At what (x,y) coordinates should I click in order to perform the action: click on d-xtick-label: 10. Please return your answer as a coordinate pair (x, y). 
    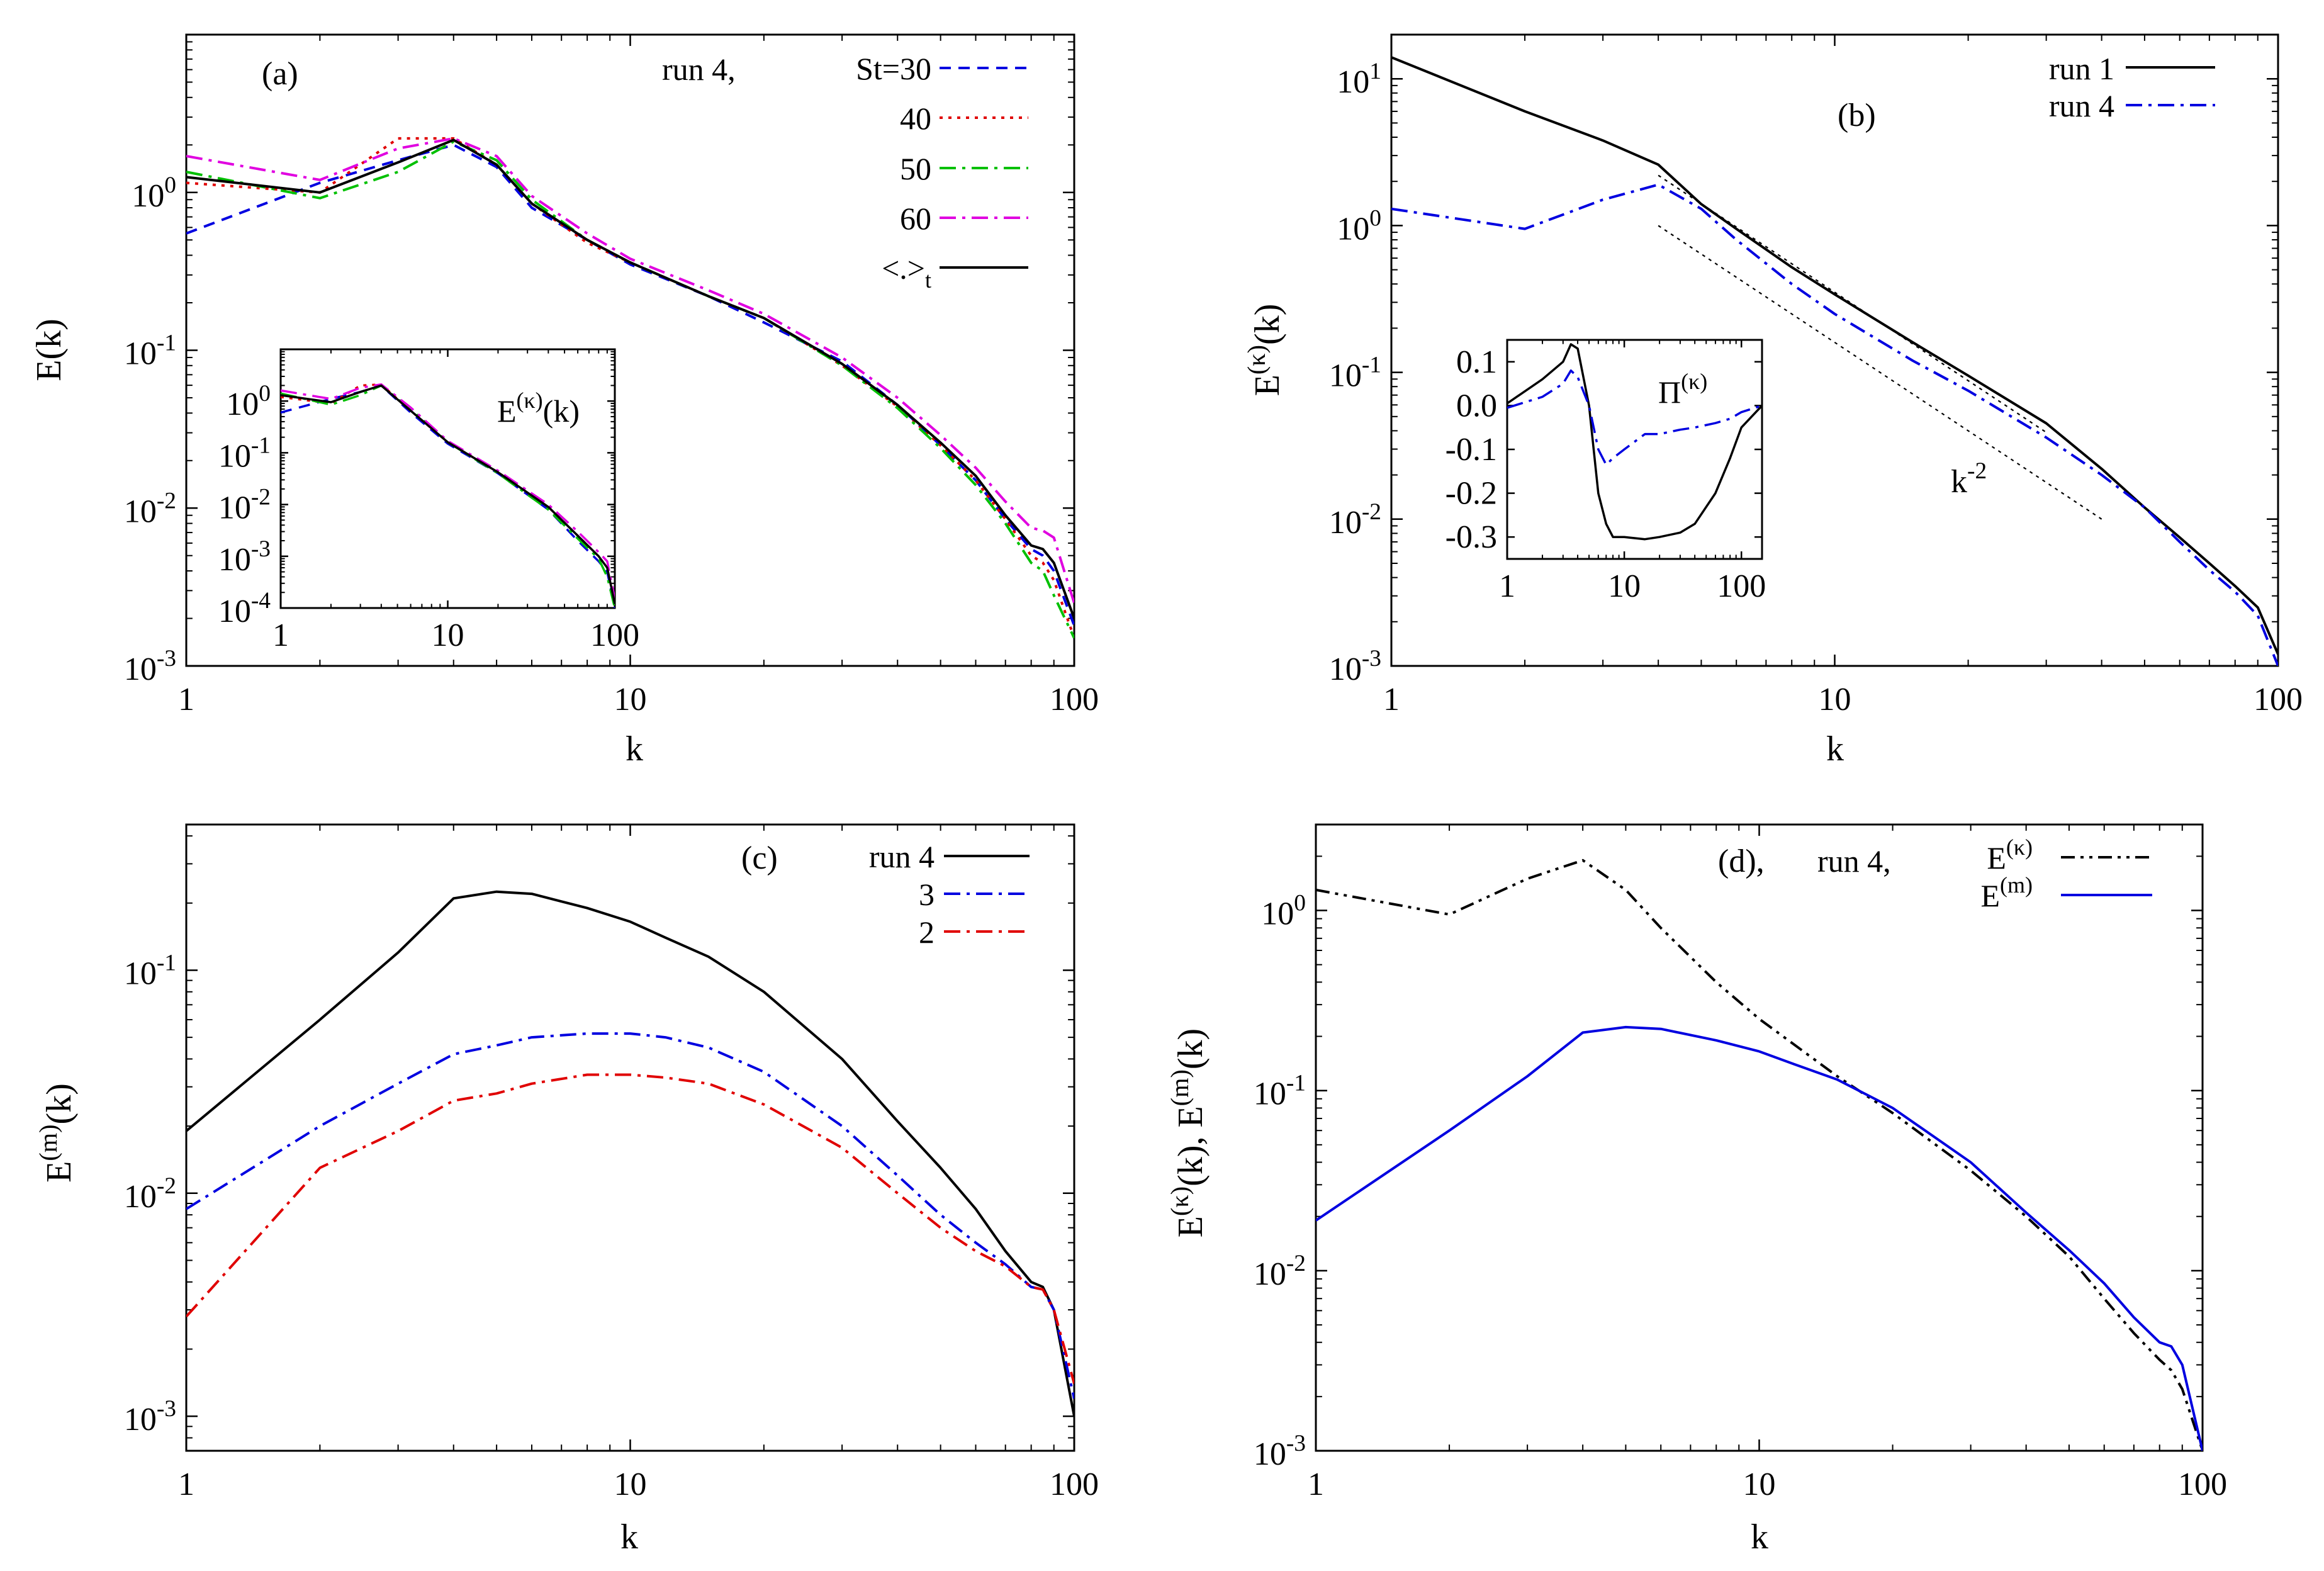
    Looking at the image, I should click on (1760, 1484).